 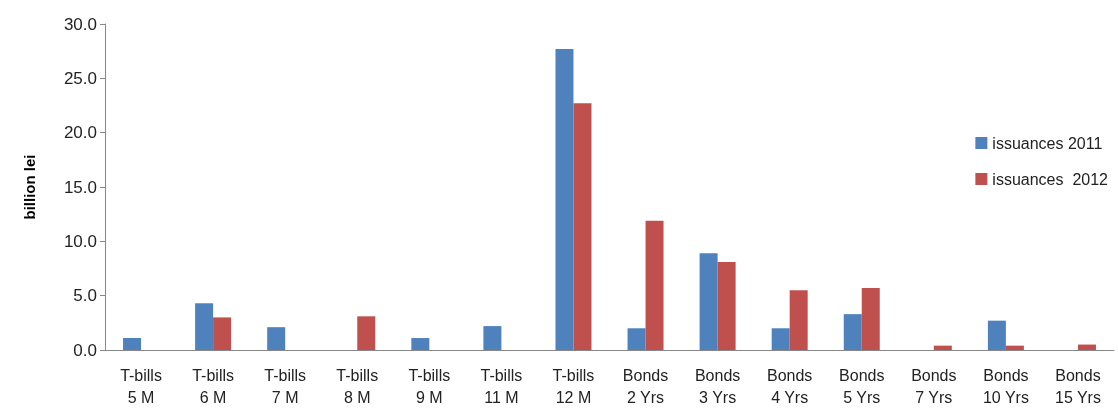 I want to click on x-tick-label: Bonds 15 Yrs, so click(x=1077, y=386).